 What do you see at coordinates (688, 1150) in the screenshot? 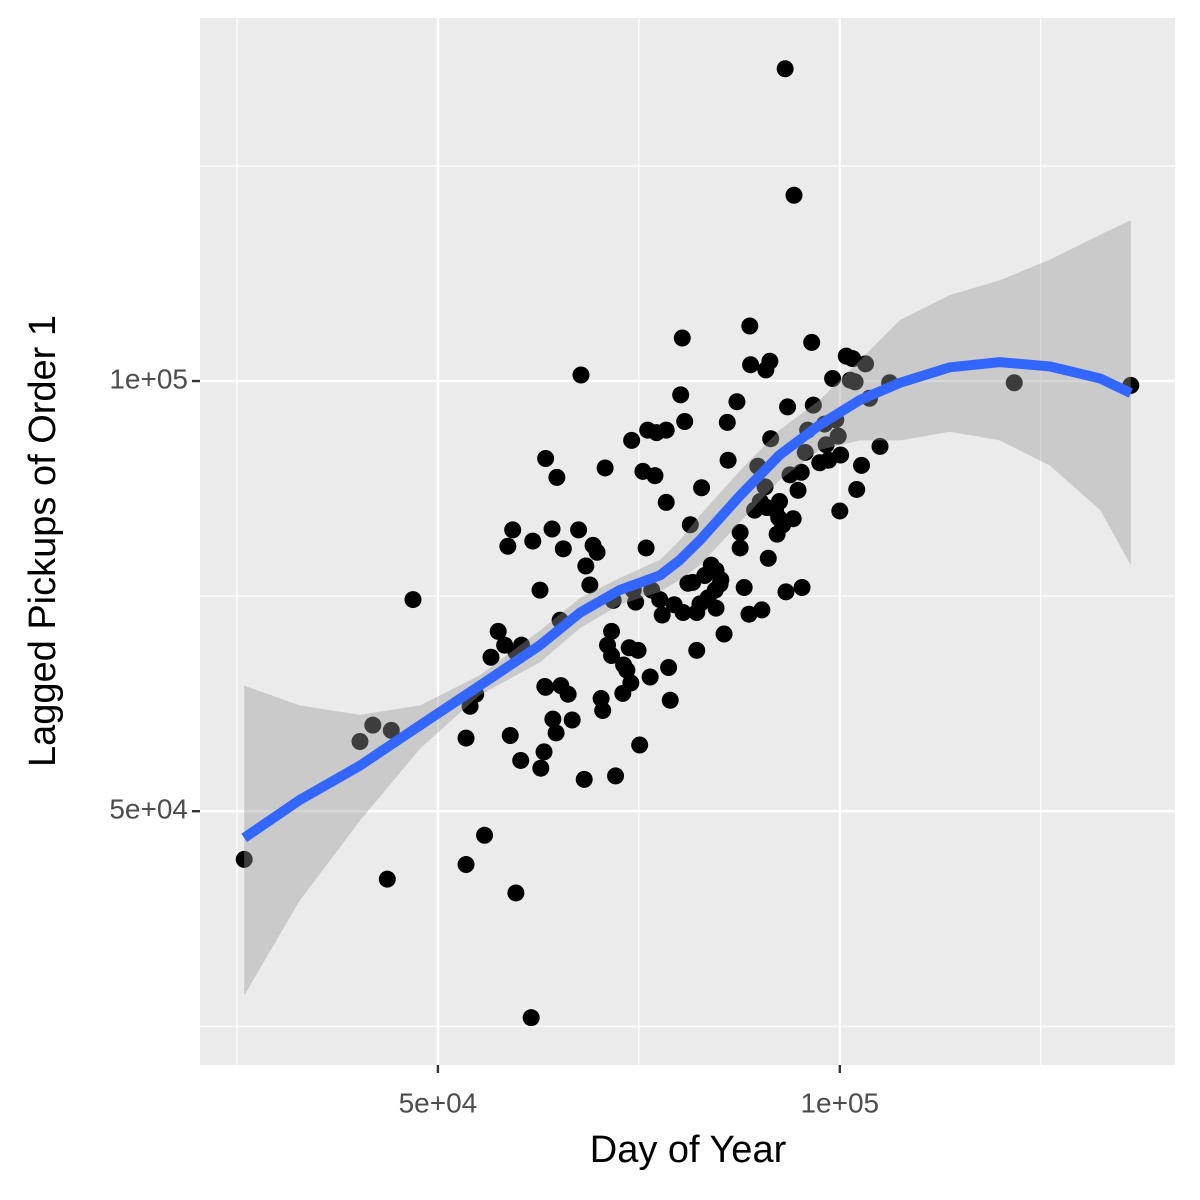
I see `x-axis-title: Day of Year` at bounding box center [688, 1150].